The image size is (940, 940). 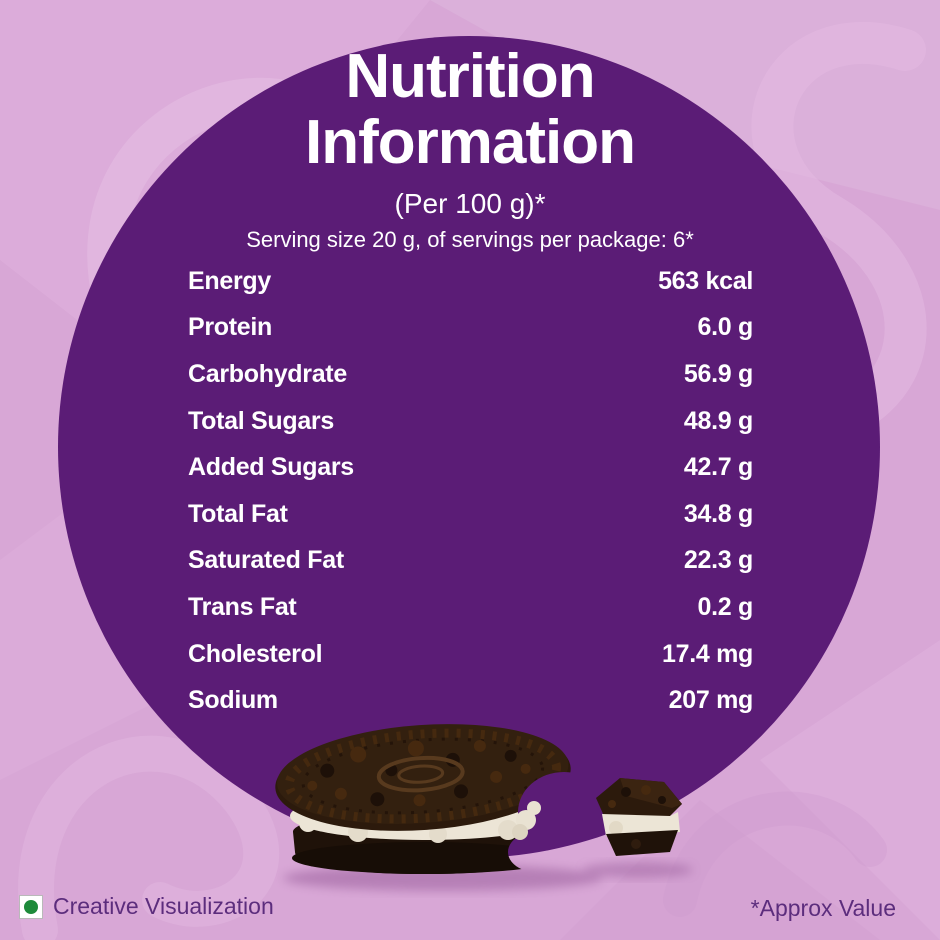 I want to click on nutrient-label: Total Sugars, so click(x=261, y=420).